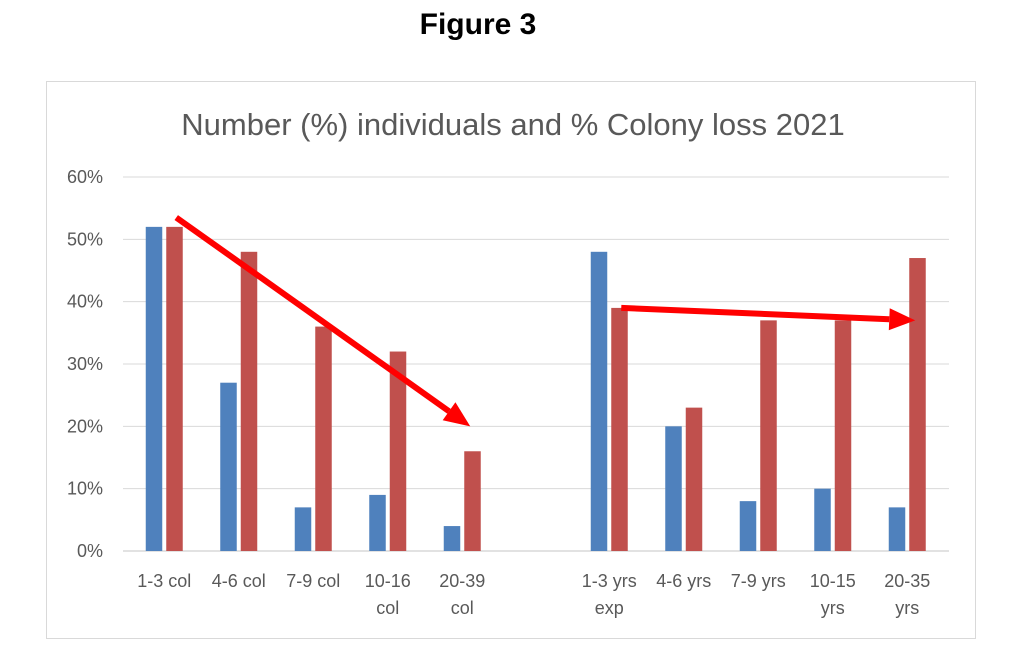 The width and height of the screenshot is (1024, 669). Describe the element at coordinates (85, 177) in the screenshot. I see `y-tick-label: 60%` at that location.